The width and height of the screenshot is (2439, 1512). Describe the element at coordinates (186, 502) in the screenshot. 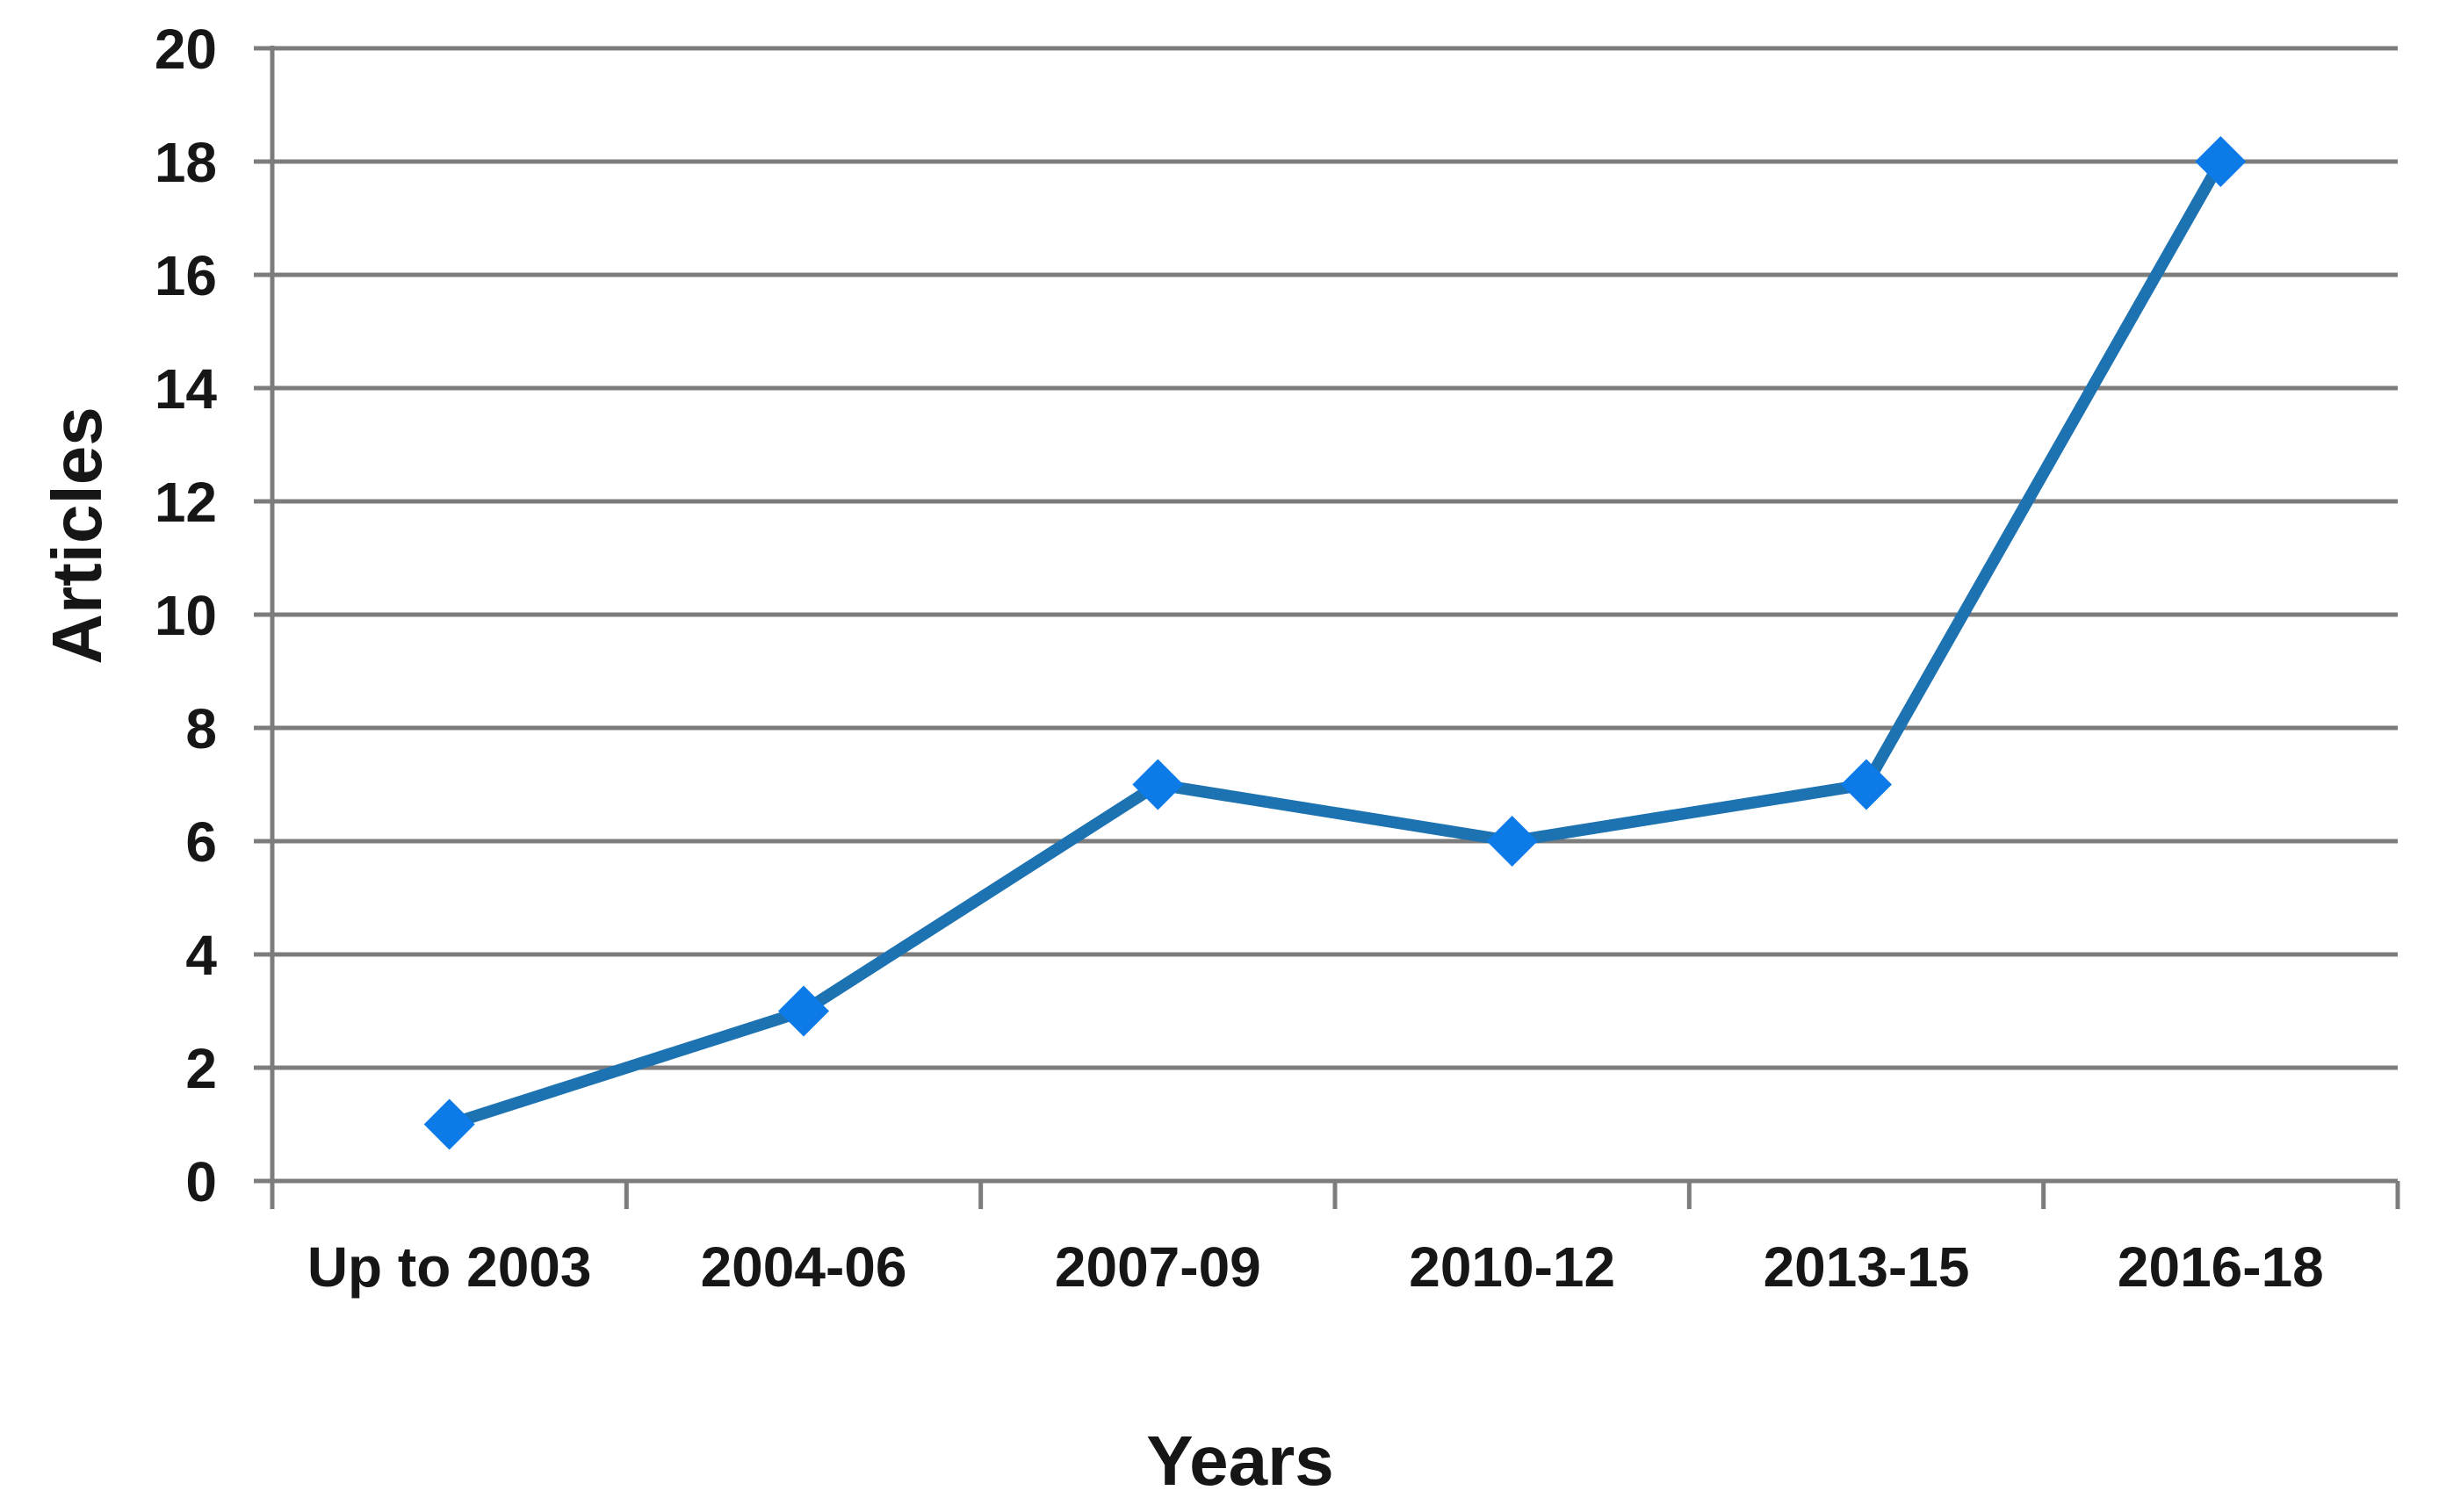

I see `y-tick-label: 12` at that location.